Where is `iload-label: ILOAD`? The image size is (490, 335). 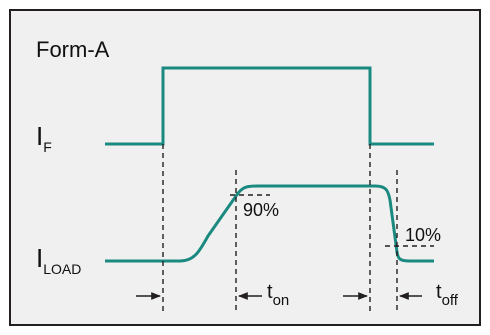 iload-label: ILOAD is located at coordinates (58, 260).